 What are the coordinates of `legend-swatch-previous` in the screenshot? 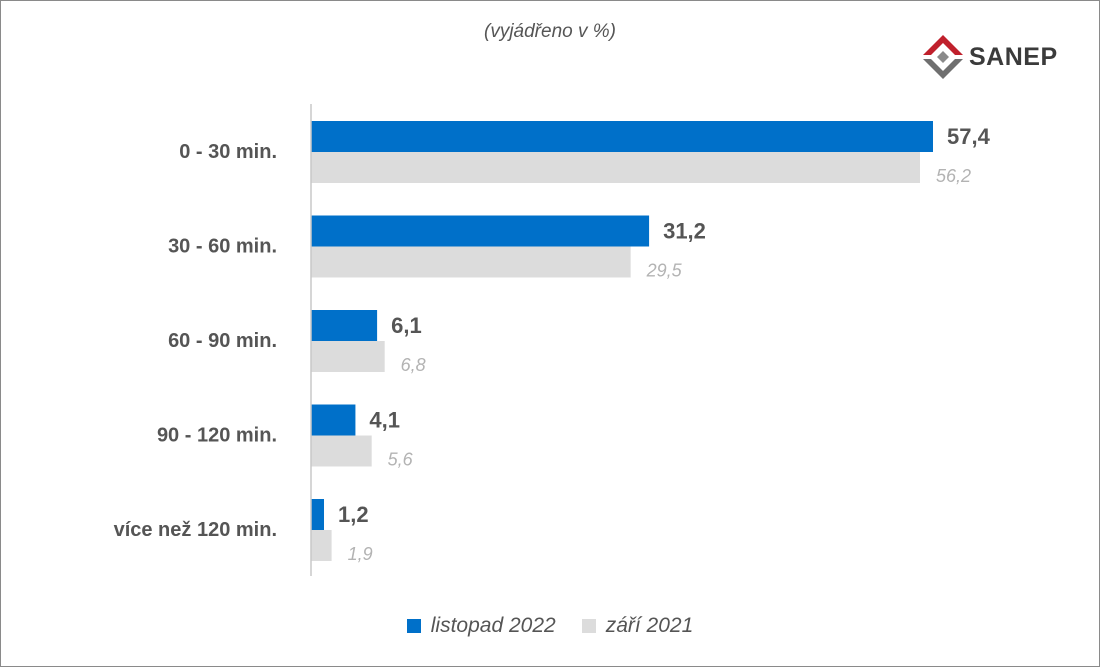 It's located at (588, 626).